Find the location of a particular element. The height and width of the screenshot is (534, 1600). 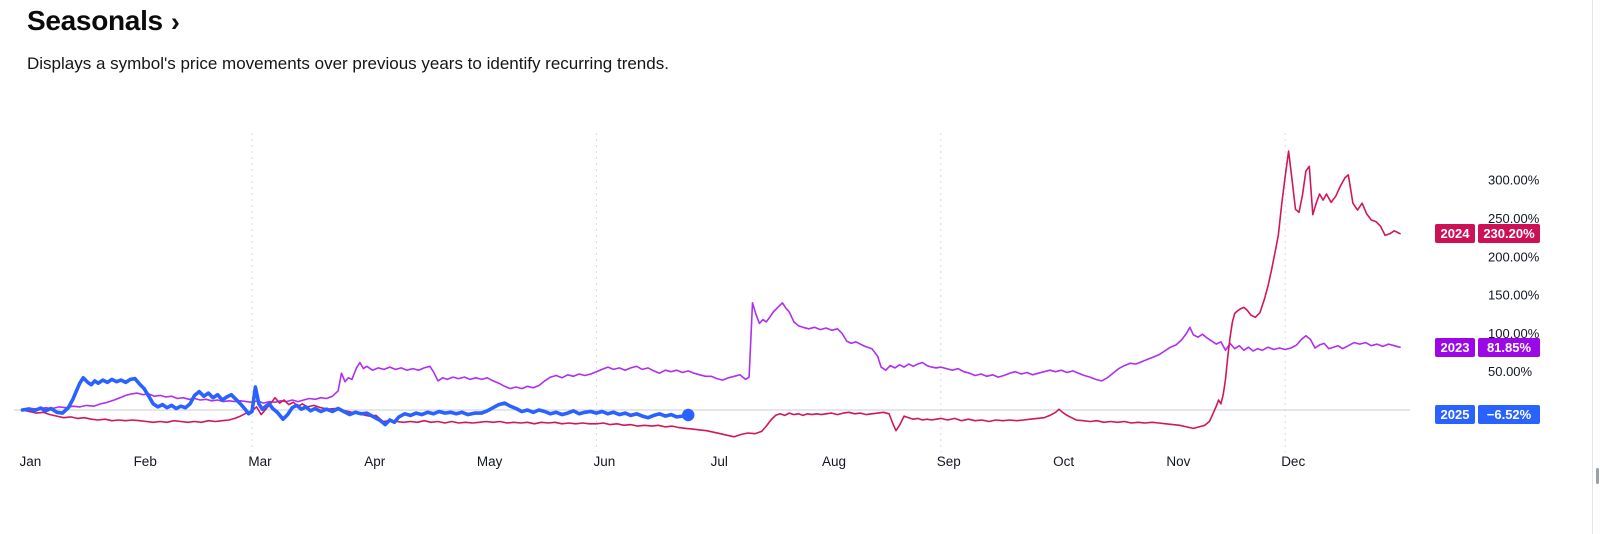

x-axis-label-jun: Jun is located at coordinates (605, 461).